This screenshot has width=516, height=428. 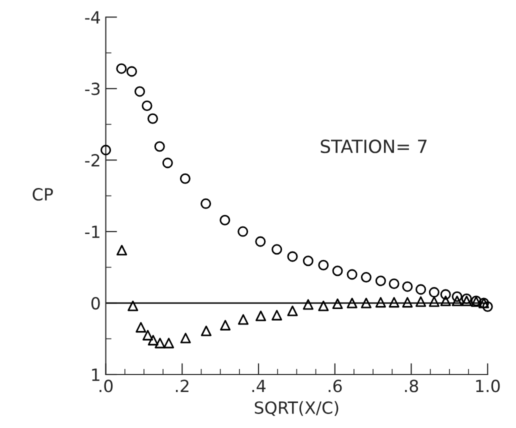 I want to click on x-tick-label: .6, so click(x=335, y=386).